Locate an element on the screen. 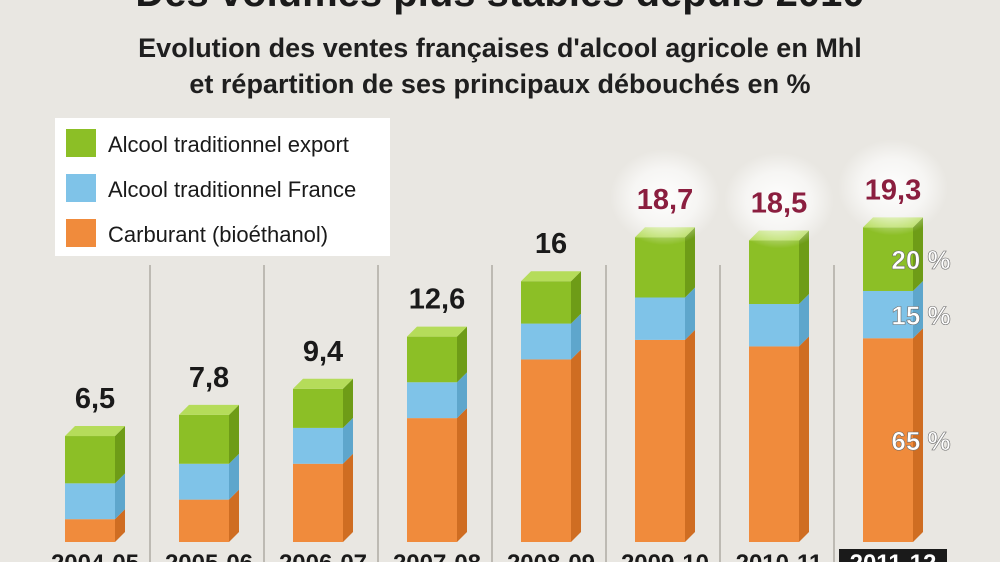 This screenshot has height=562, width=1000. share-label: 15 % is located at coordinates (920, 316).